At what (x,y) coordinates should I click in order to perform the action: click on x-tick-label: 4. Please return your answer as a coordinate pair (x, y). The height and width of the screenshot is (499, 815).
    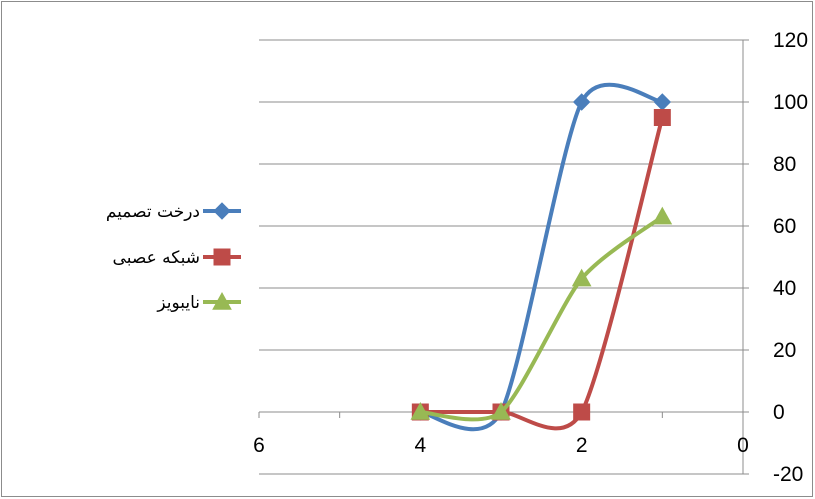
    Looking at the image, I should click on (420, 445).